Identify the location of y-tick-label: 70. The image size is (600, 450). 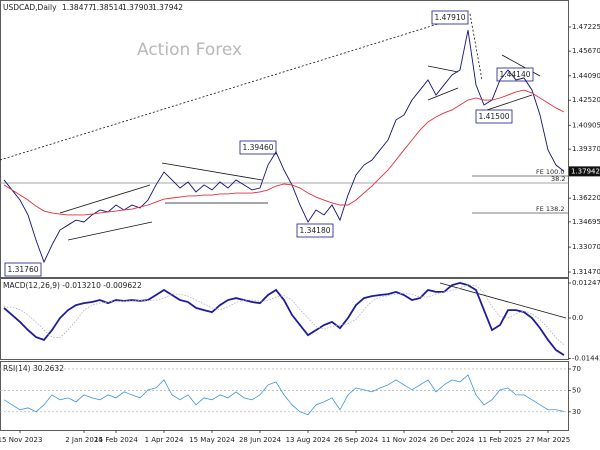
(576, 369).